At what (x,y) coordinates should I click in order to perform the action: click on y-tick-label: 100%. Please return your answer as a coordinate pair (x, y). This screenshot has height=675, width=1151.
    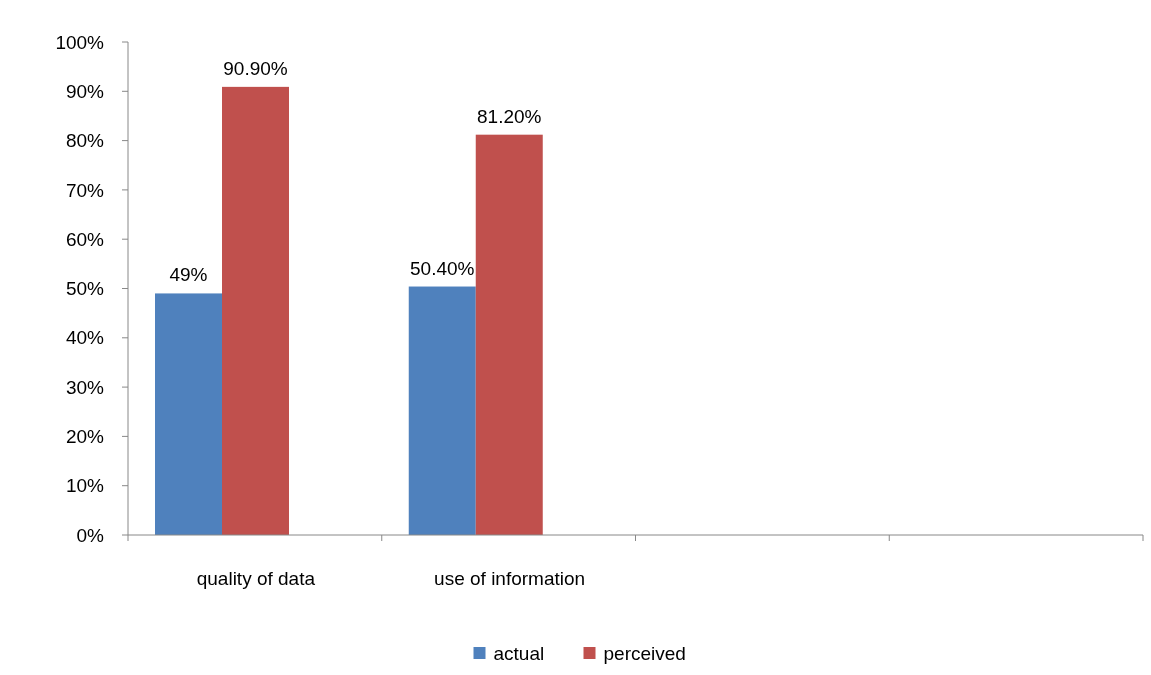
    Looking at the image, I should click on (80, 42).